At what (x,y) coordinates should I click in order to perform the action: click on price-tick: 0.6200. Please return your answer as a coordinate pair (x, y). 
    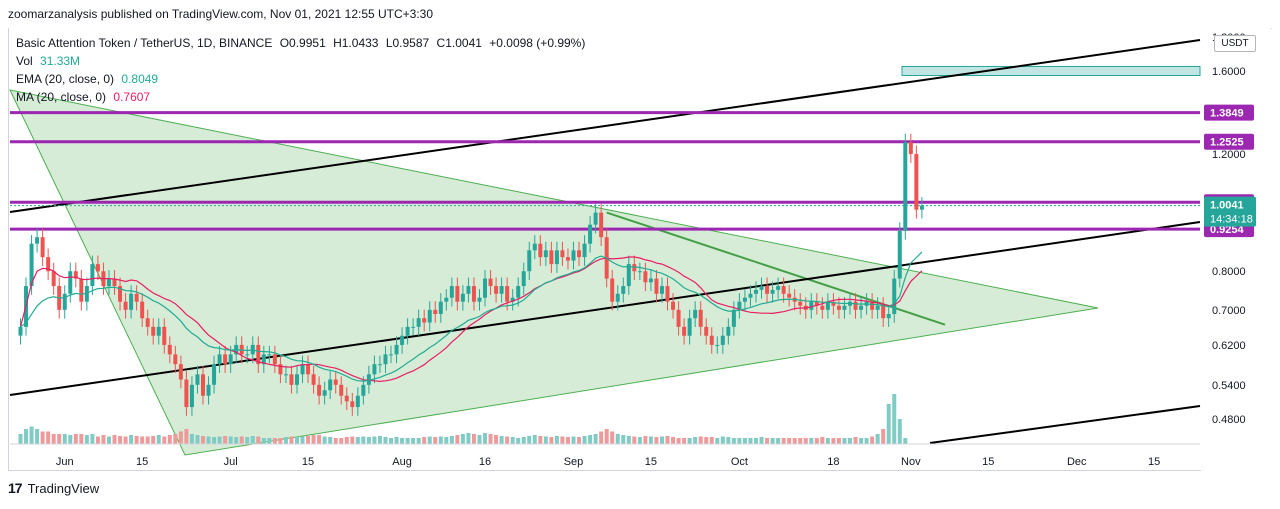
    Looking at the image, I should click on (1229, 346).